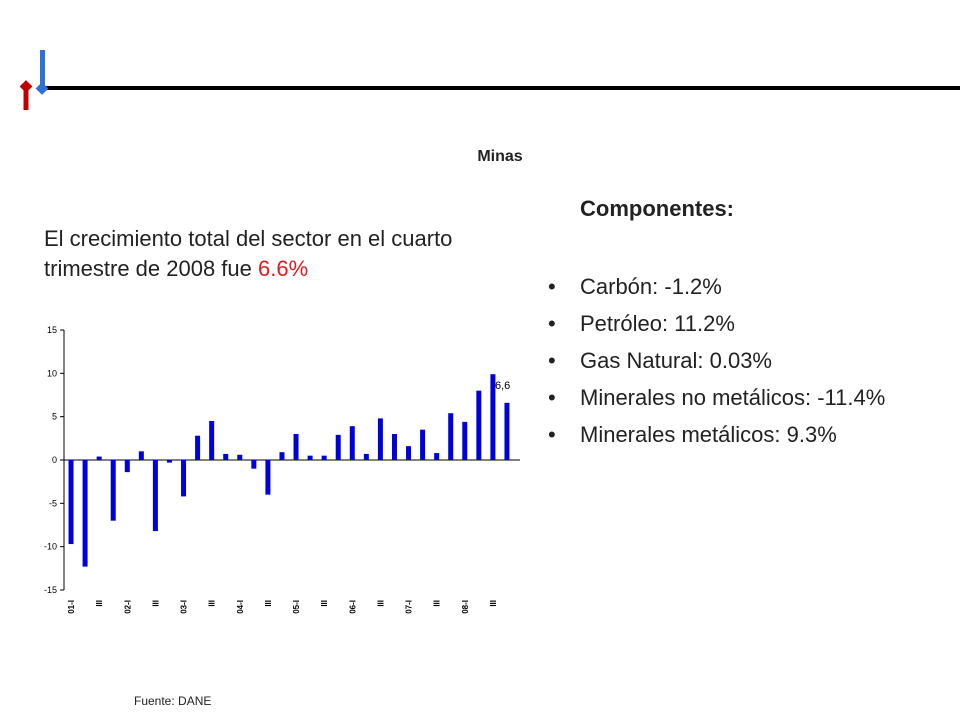 This screenshot has height=720, width=960. What do you see at coordinates (52, 330) in the screenshot?
I see `y-tick-label: 15` at bounding box center [52, 330].